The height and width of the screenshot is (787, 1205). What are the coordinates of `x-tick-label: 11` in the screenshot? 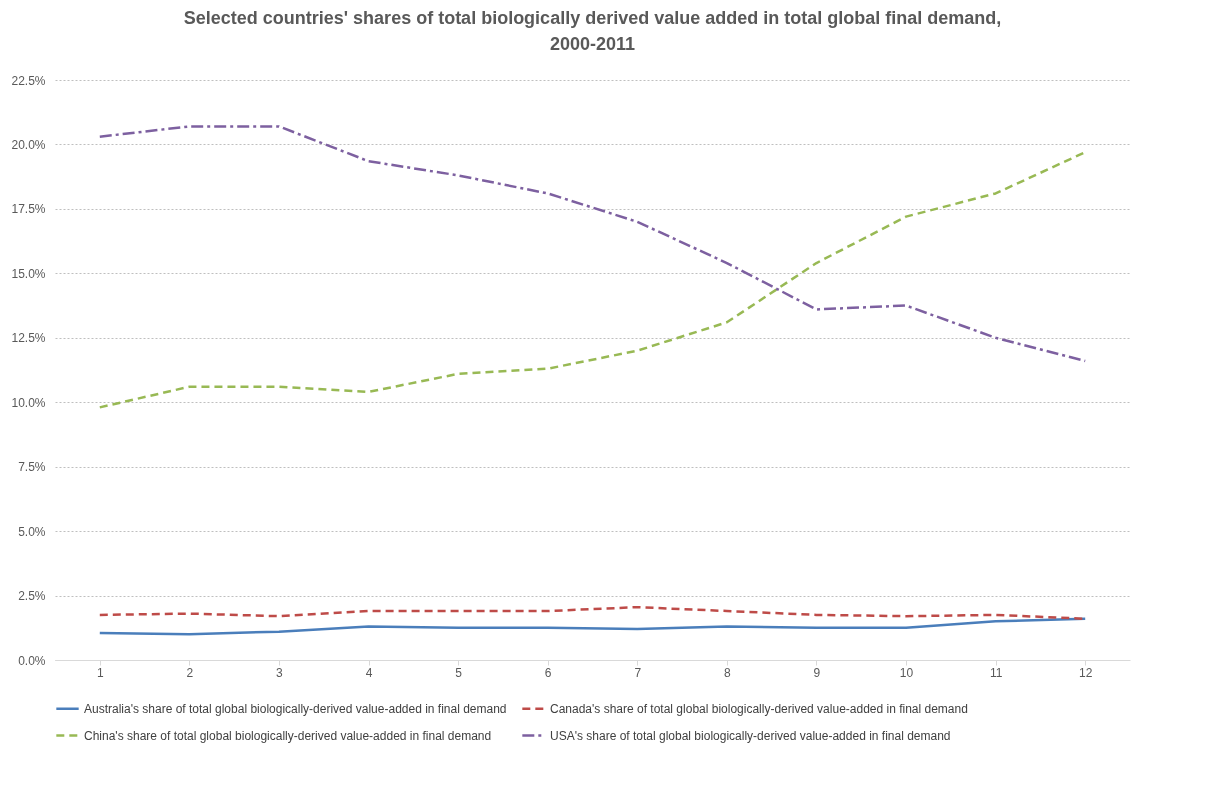 It's located at (996, 672).